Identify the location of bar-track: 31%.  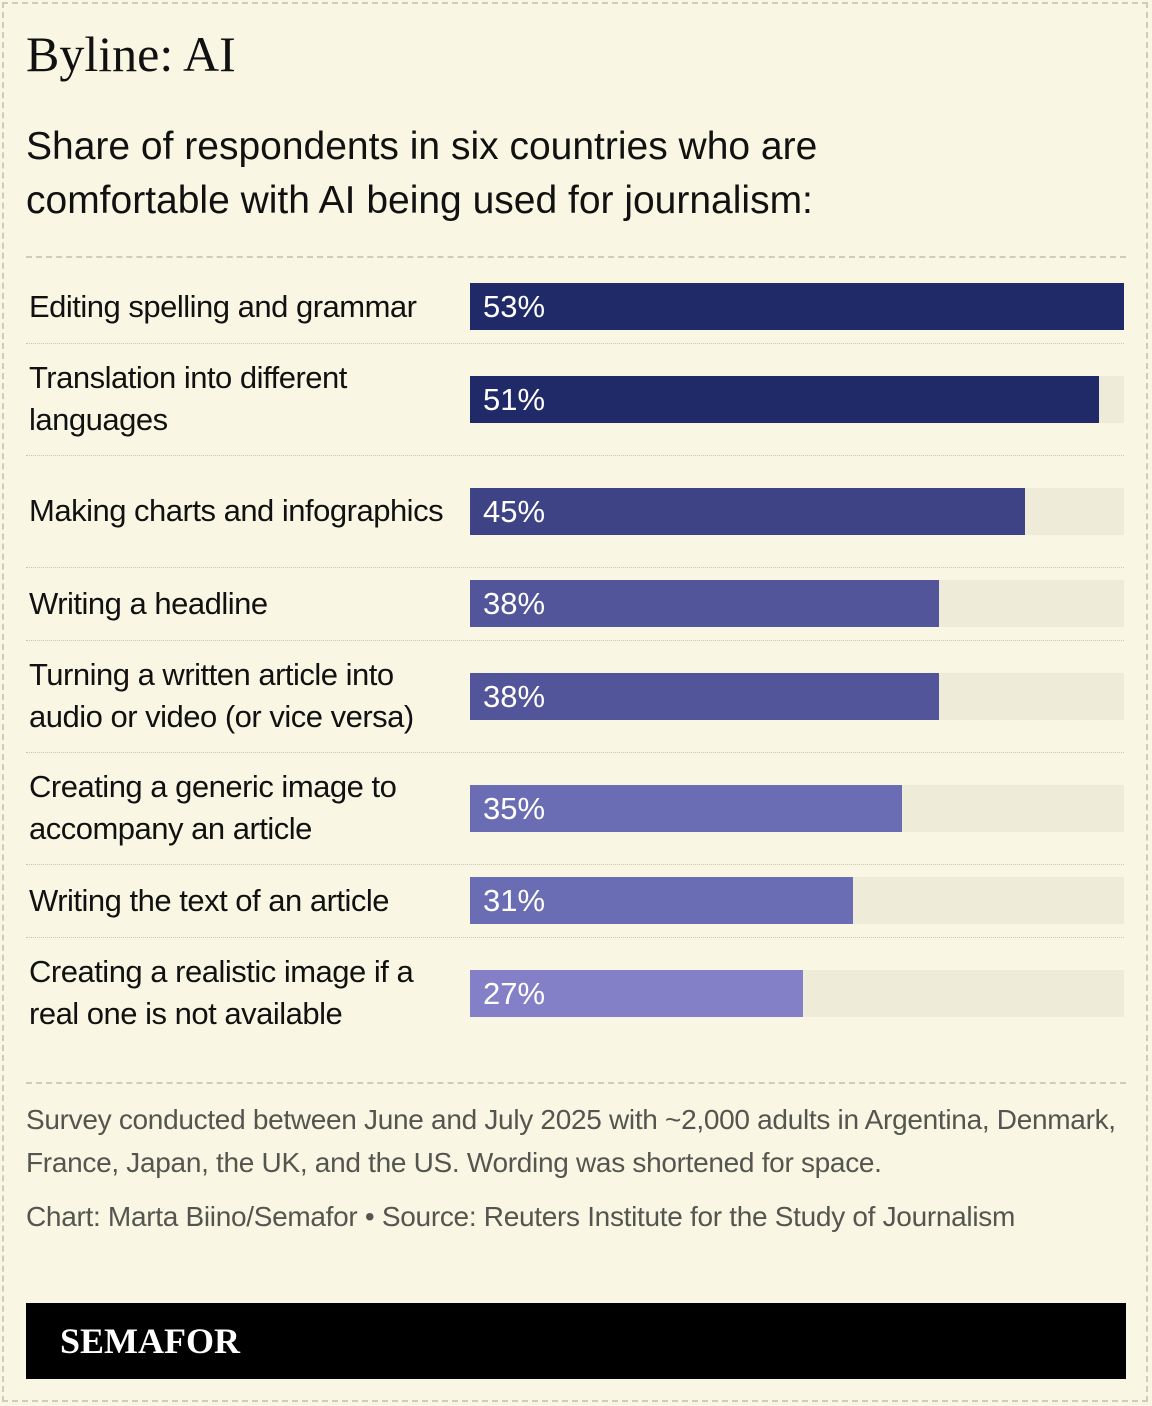
(797, 900).